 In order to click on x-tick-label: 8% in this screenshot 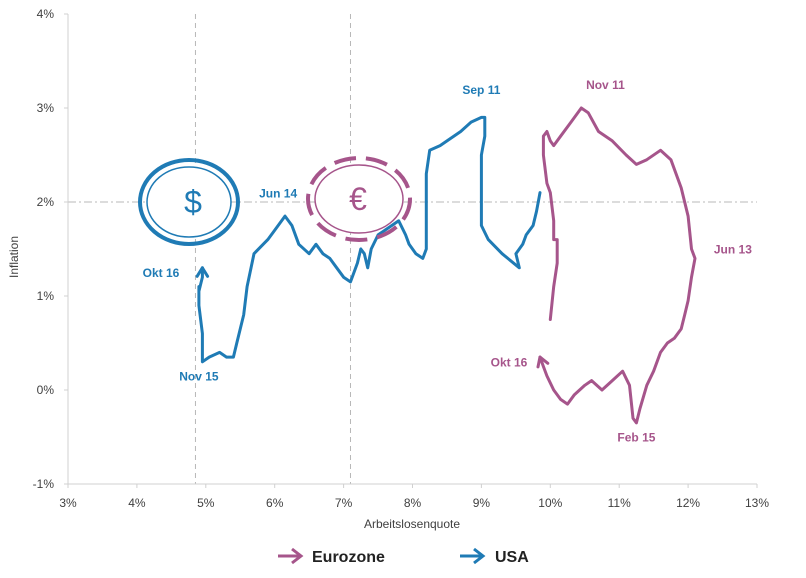, I will do `click(413, 503)`.